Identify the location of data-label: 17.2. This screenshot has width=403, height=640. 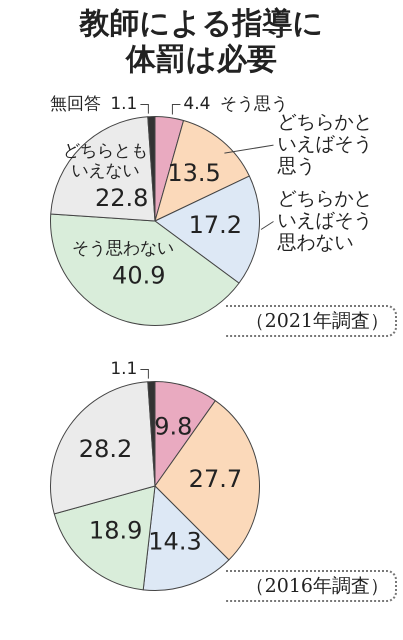
(215, 225).